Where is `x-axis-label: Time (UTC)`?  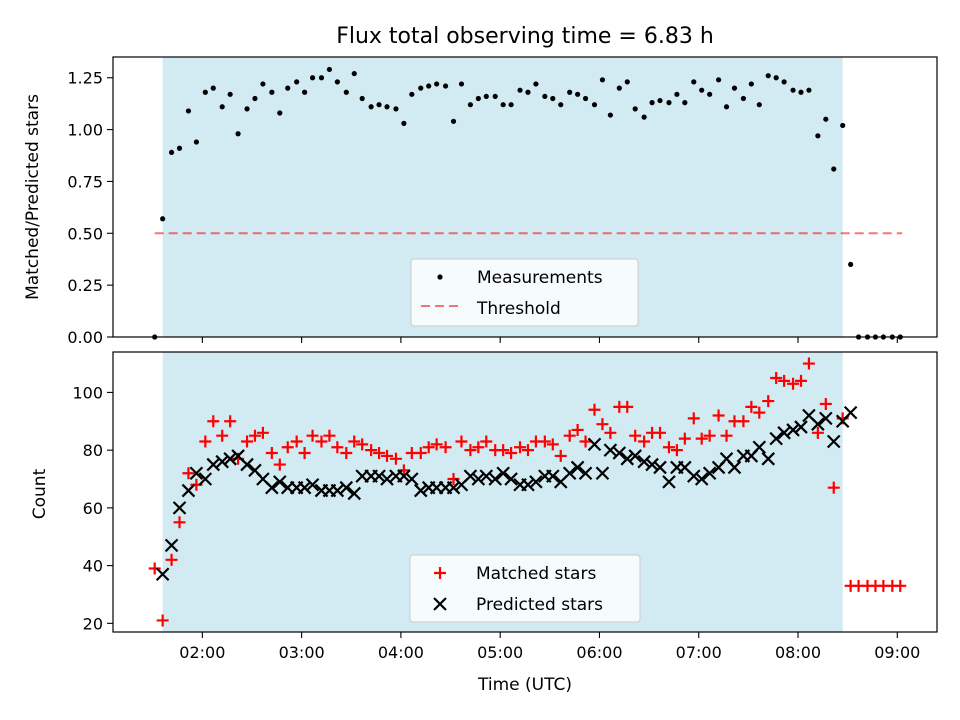 x-axis-label: Time (UTC) is located at coordinates (524, 685).